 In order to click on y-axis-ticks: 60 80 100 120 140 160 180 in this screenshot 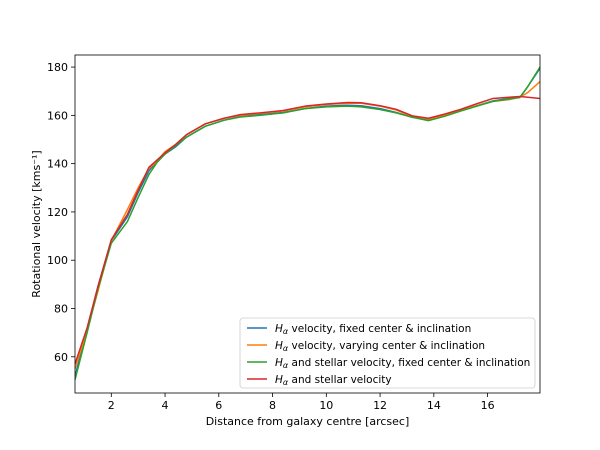, I will do `click(61, 212)`.